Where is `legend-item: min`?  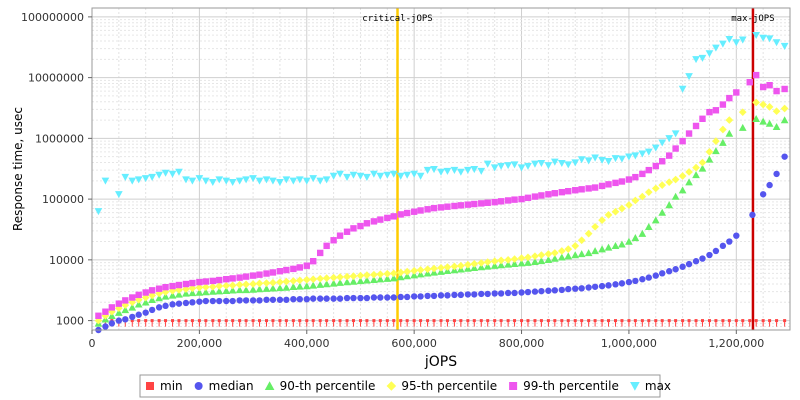
legend-item: min is located at coordinates (164, 386).